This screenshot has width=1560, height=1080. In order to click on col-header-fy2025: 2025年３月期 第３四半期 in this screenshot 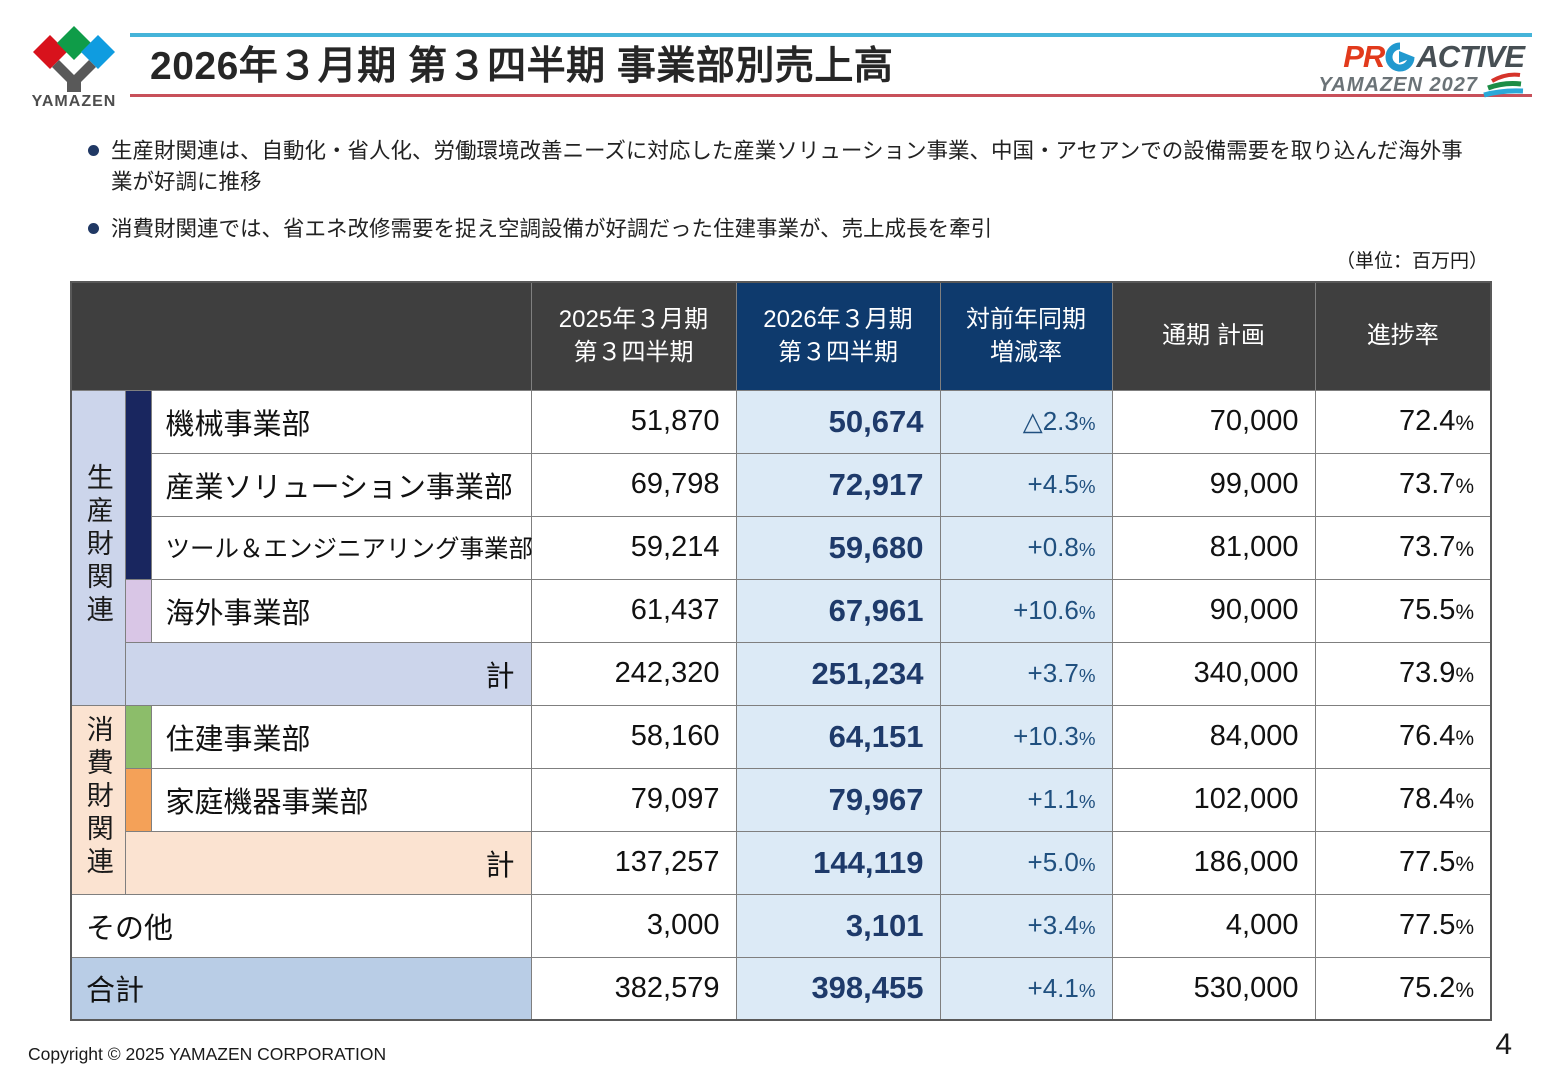, I will do `click(633, 336)`.